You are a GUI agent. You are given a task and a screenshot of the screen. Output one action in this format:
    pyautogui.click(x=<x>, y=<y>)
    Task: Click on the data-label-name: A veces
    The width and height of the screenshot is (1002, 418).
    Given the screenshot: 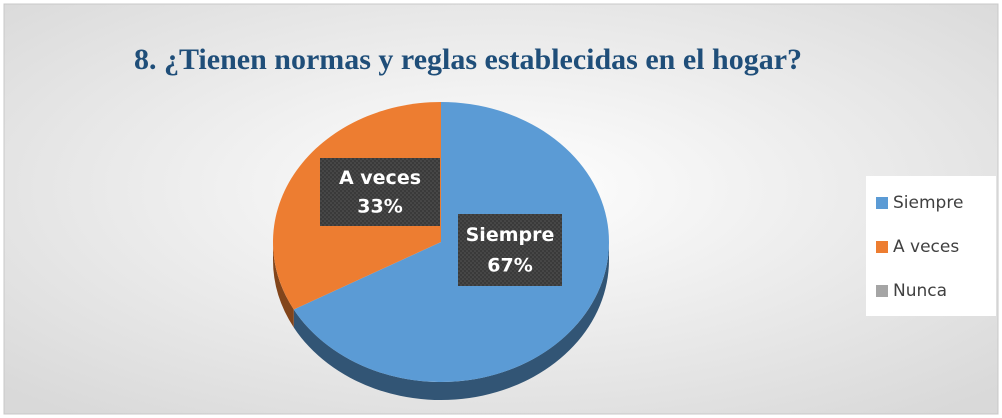 What is the action you would take?
    pyautogui.click(x=380, y=178)
    